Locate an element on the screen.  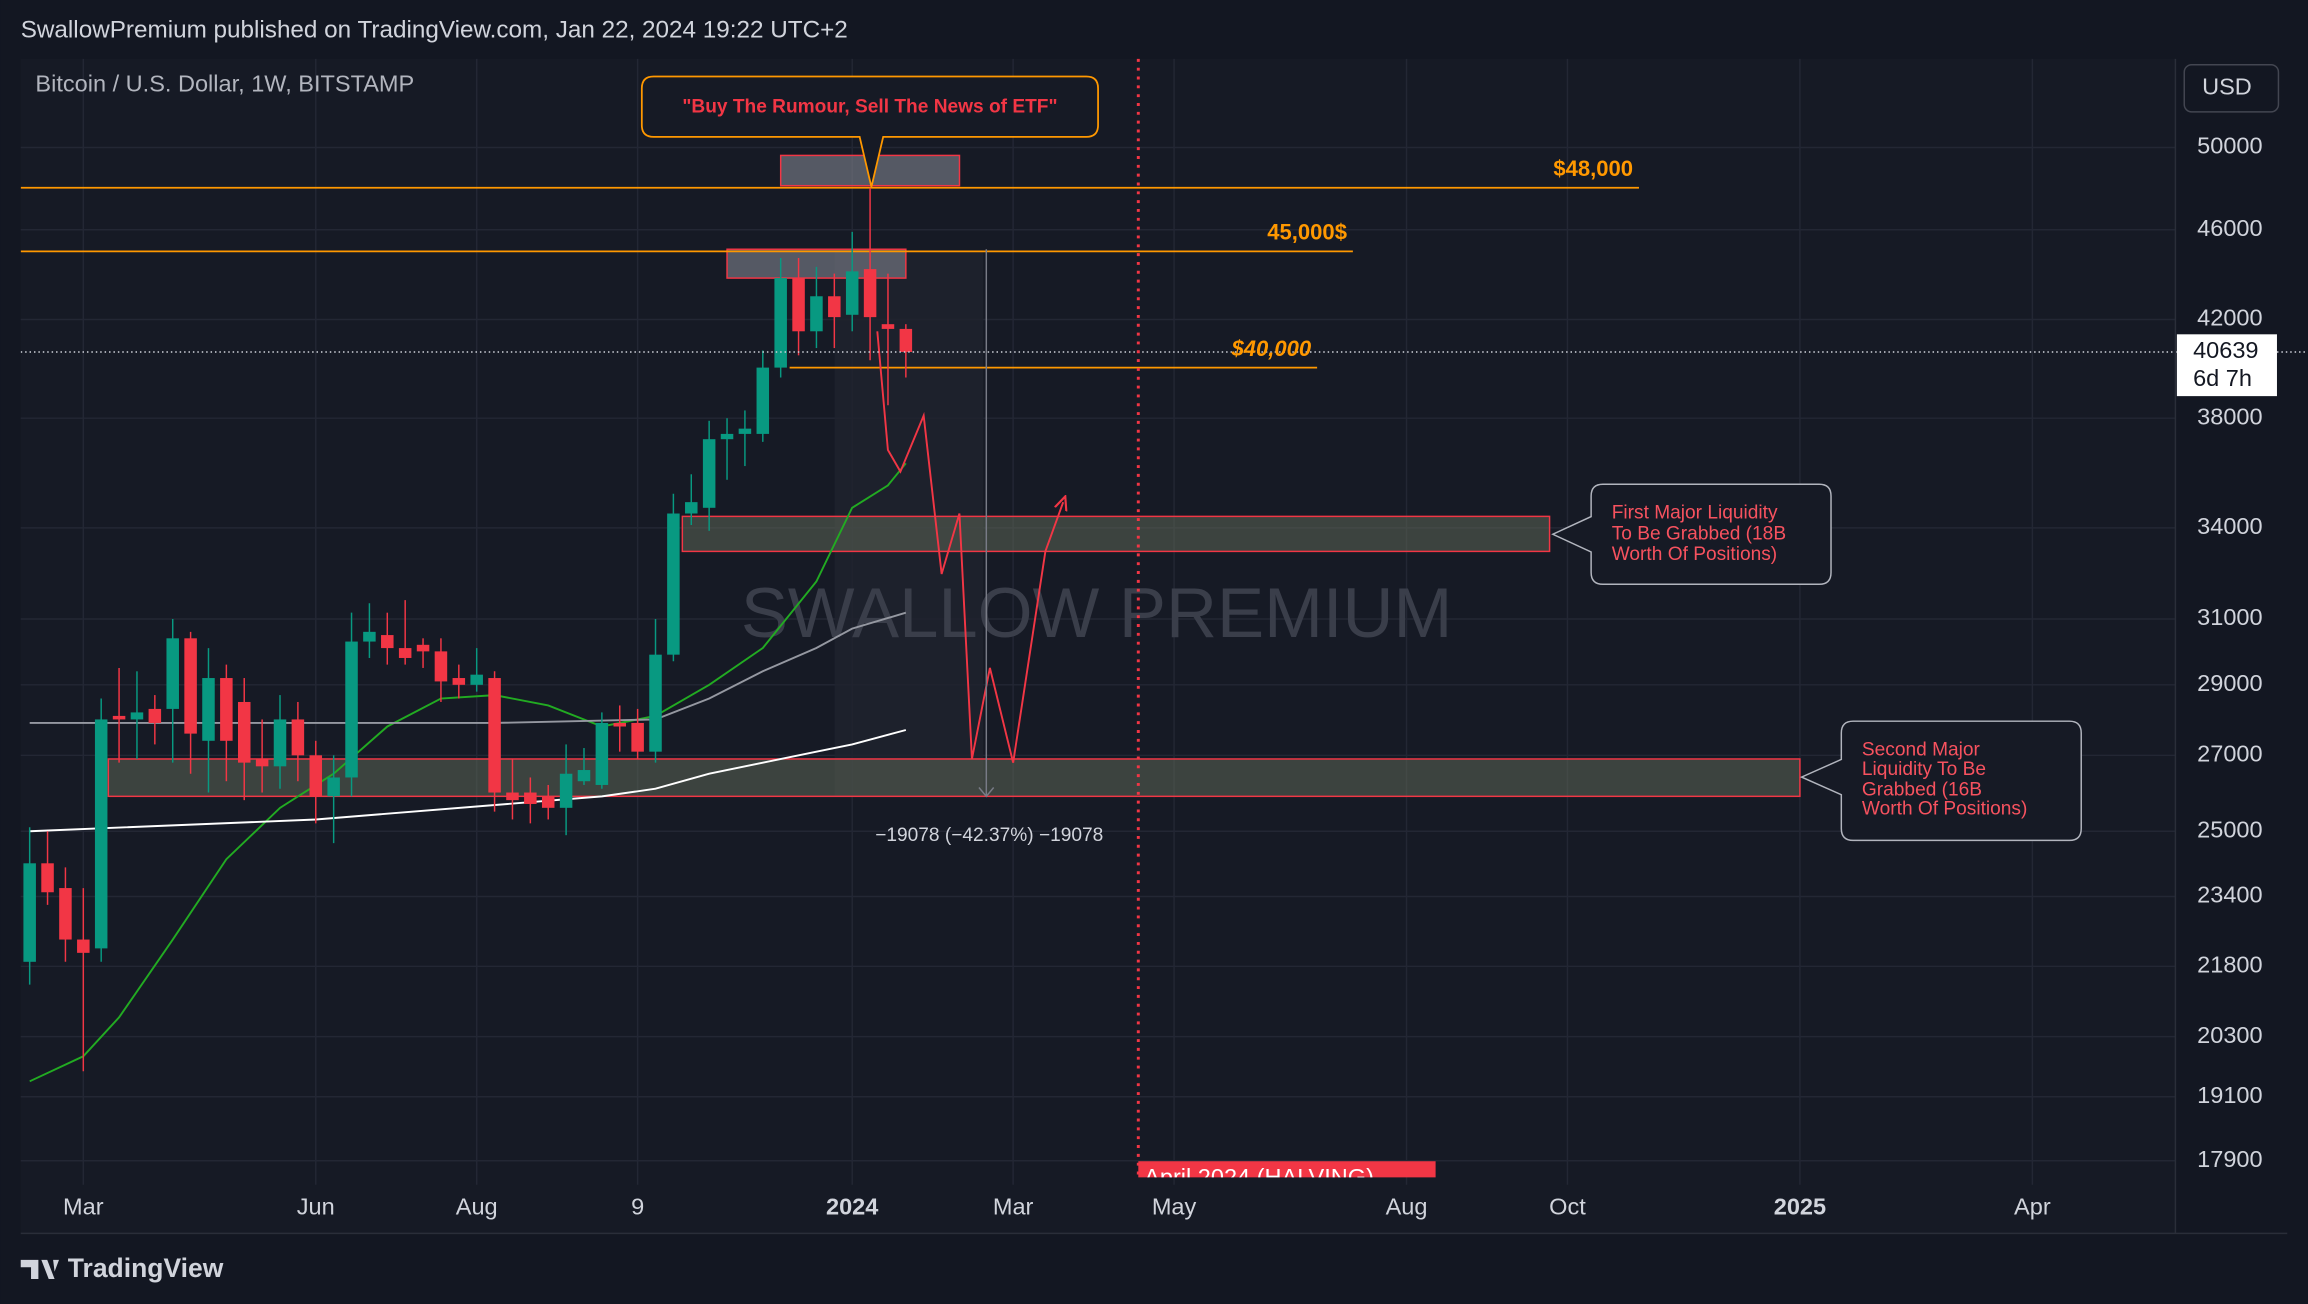
level-label: $48,000 is located at coordinates (1593, 168).